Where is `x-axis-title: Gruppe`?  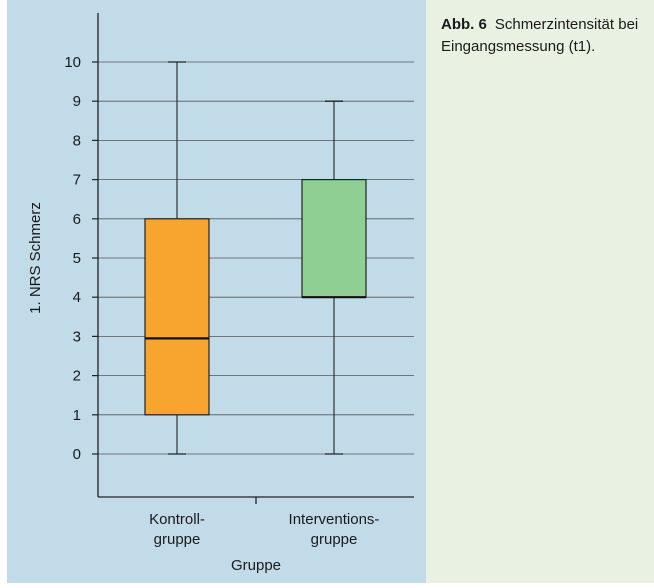 x-axis-title: Gruppe is located at coordinates (256, 565).